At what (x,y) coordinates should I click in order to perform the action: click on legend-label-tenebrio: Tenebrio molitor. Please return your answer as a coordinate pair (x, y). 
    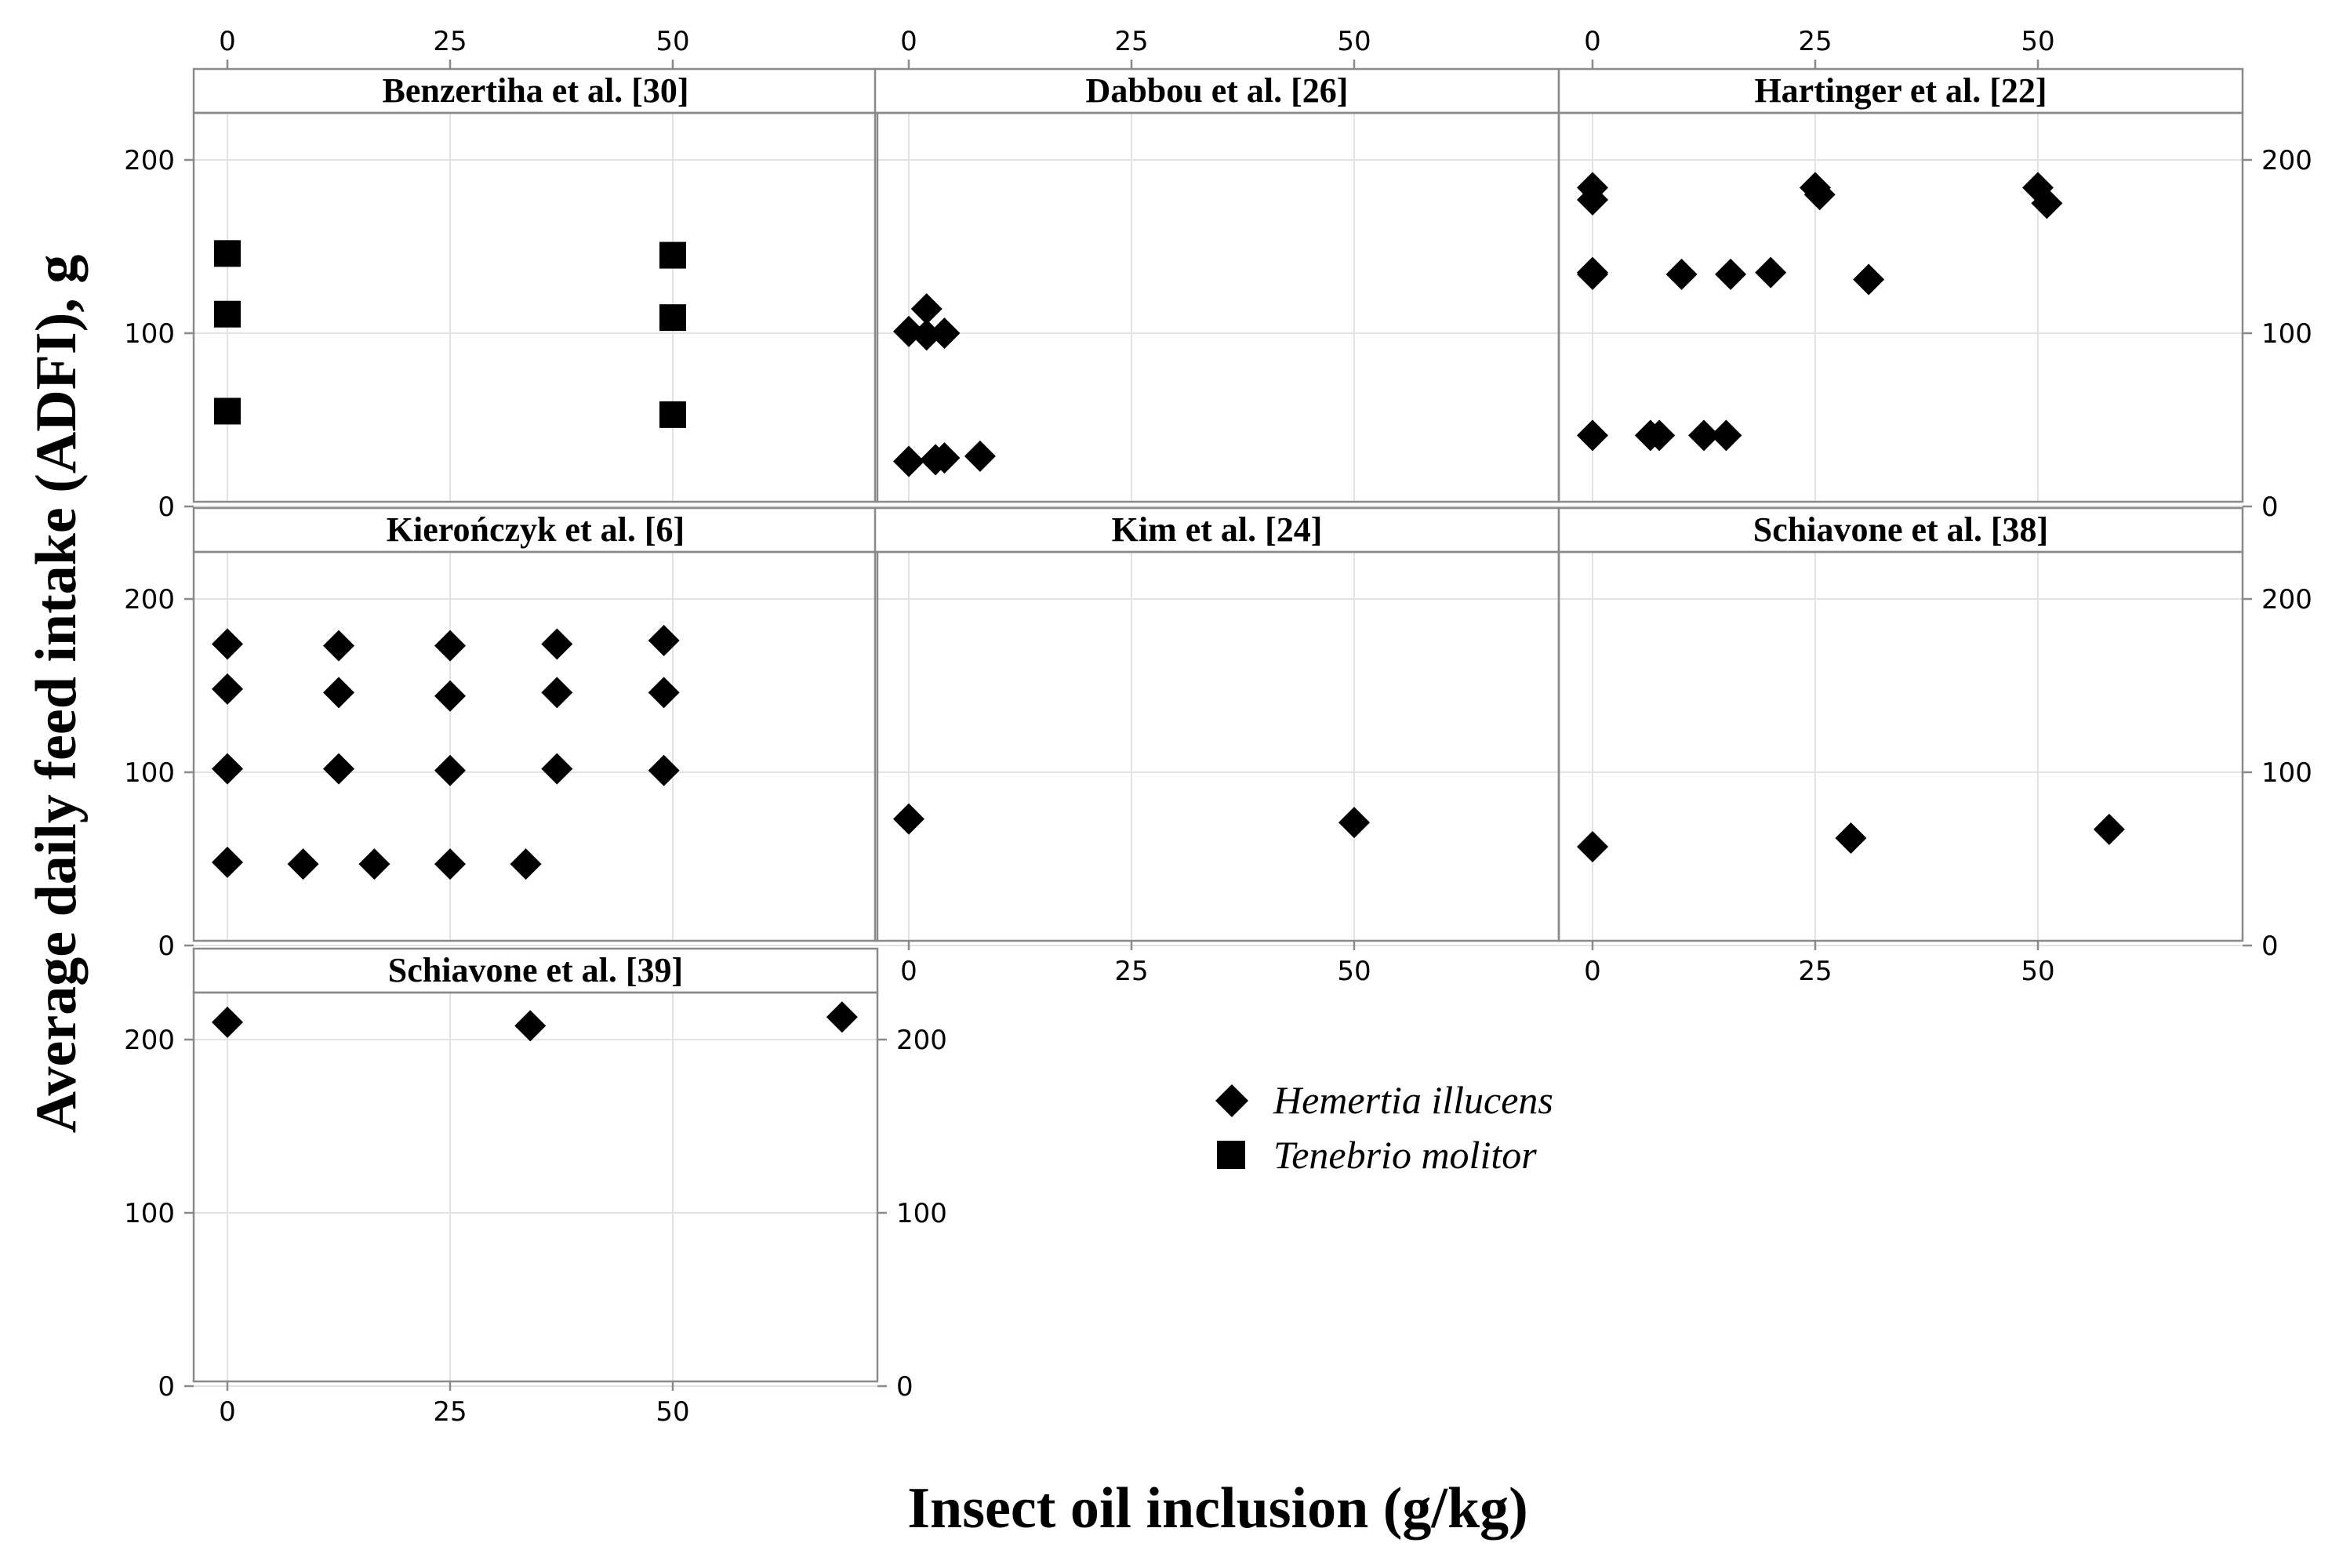
    Looking at the image, I should click on (1405, 1155).